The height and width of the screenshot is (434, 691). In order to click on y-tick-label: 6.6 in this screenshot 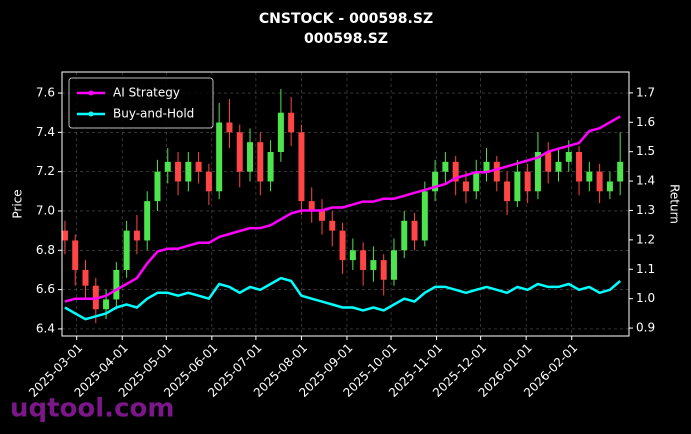, I will do `click(45, 289)`.